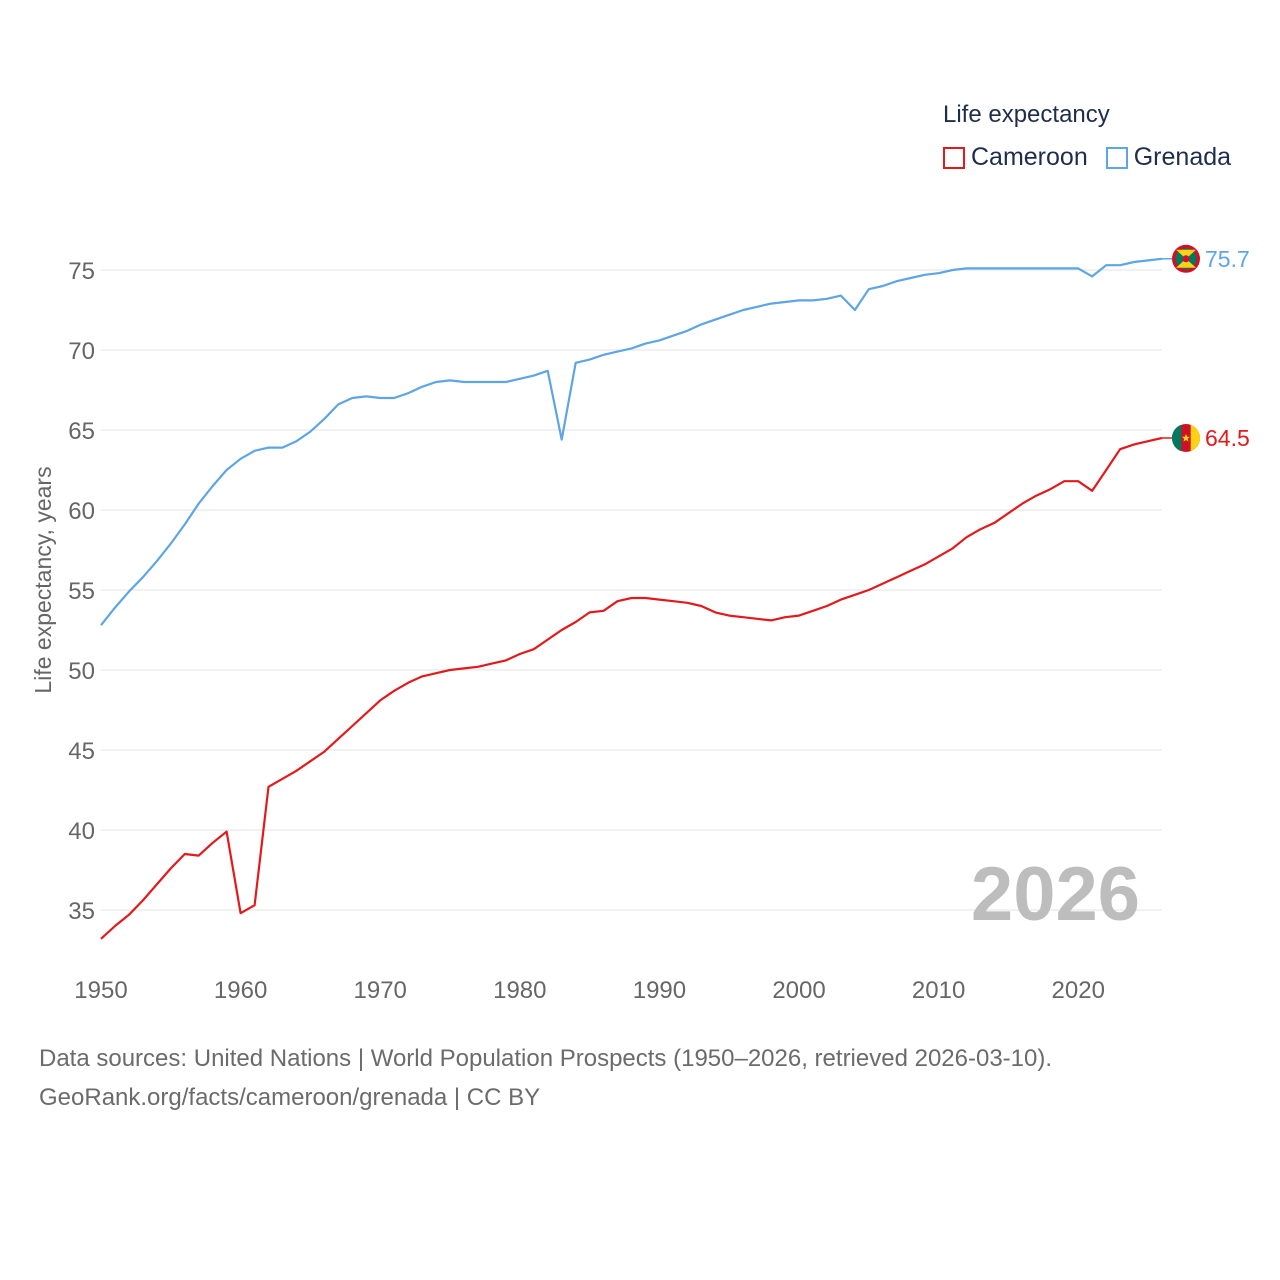 Image resolution: width=1280 pixels, height=1280 pixels. I want to click on legend-item-cameroon: Cameroon, so click(1015, 157).